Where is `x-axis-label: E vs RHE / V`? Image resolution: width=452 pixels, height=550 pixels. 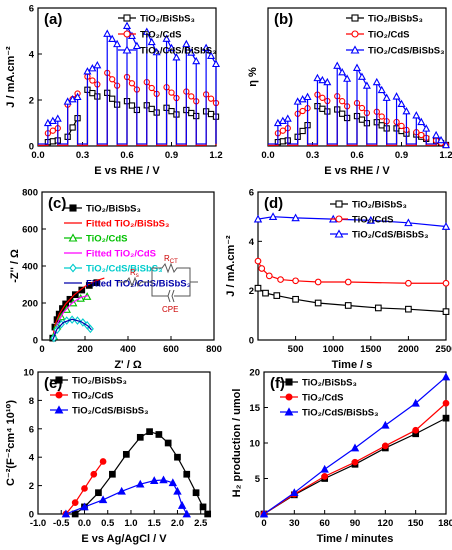 x-axis-label: E vs RHE / V is located at coordinates (357, 171).